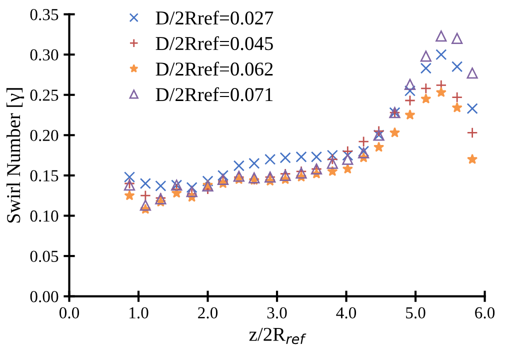 The image size is (513, 357). Describe the element at coordinates (44, 216) in the screenshot. I see `y-tick-label: 0.10` at that location.